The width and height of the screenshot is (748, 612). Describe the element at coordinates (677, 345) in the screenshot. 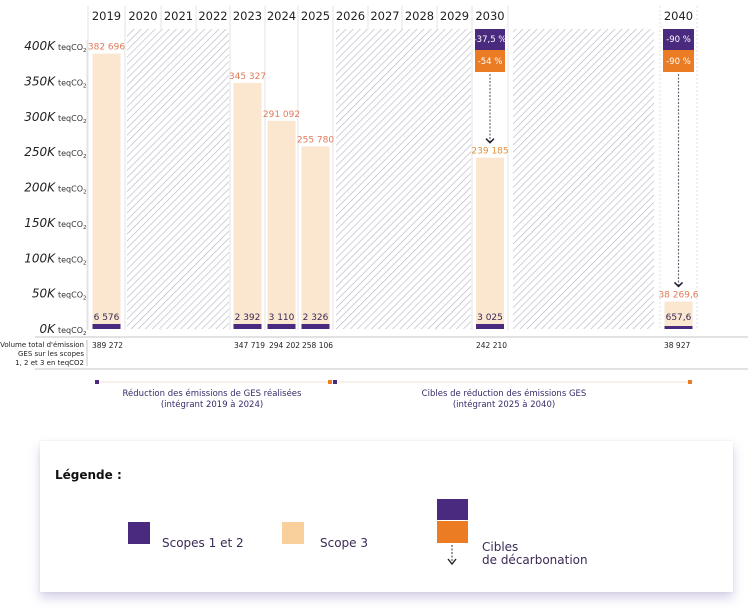

I see `total-value-2040: 38 927` at that location.